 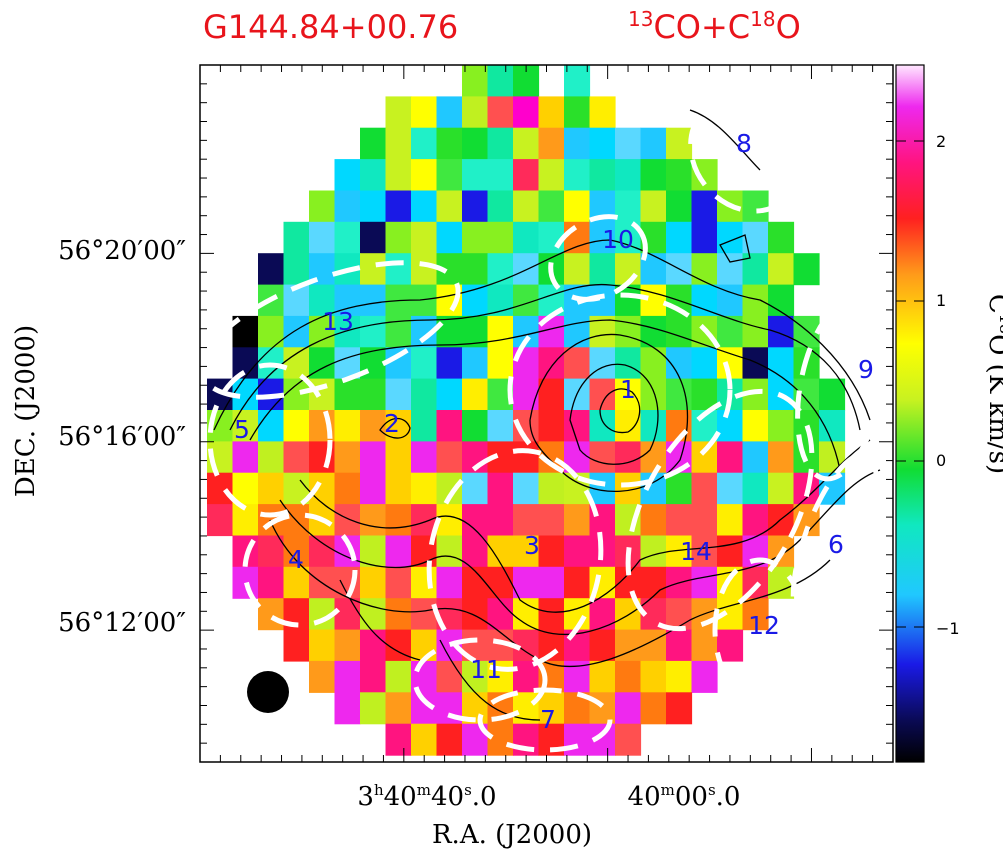 What do you see at coordinates (122, 251) in the screenshot?
I see `y-tick-label-1: 56°20′00″` at bounding box center [122, 251].